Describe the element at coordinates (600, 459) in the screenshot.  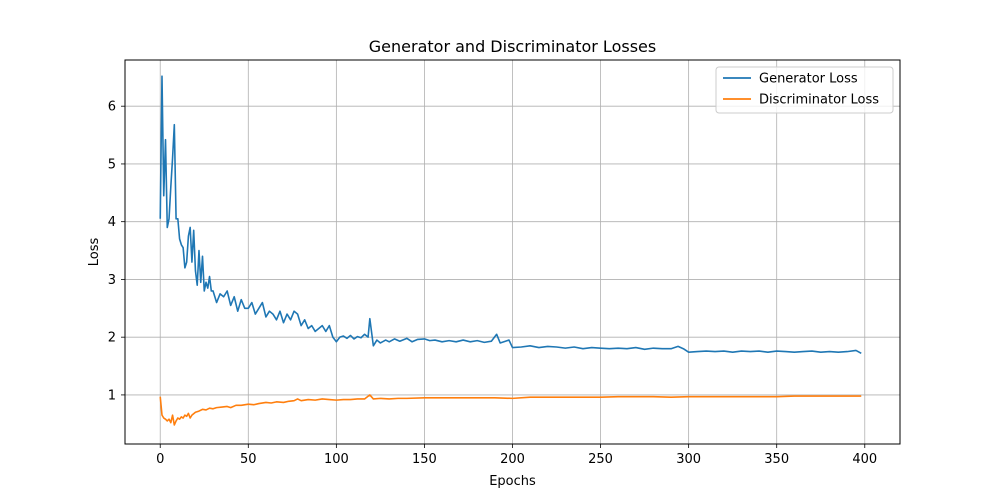
I see `x-tick-label: 250` at that location.